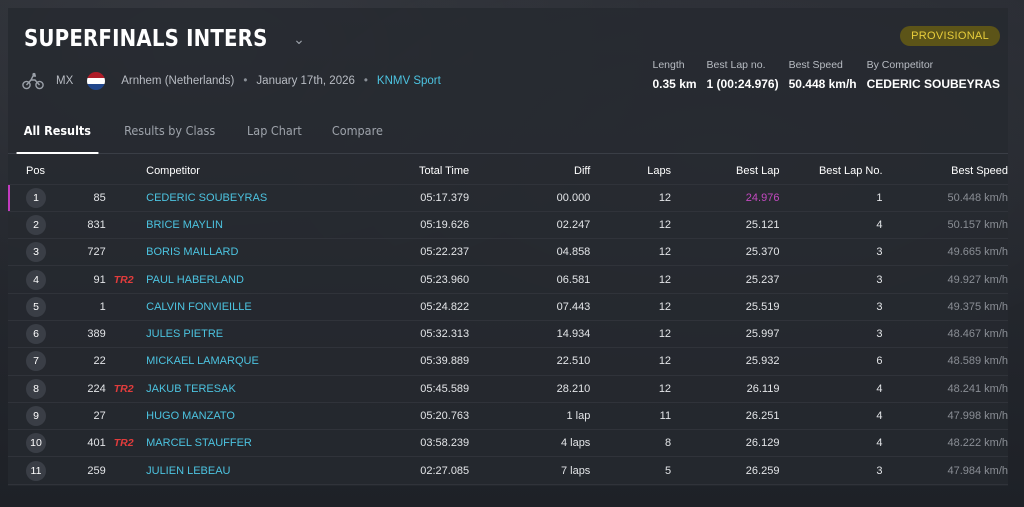 The height and width of the screenshot is (507, 1024). What do you see at coordinates (57, 136) in the screenshot?
I see `tab-all-results: All Results` at bounding box center [57, 136].